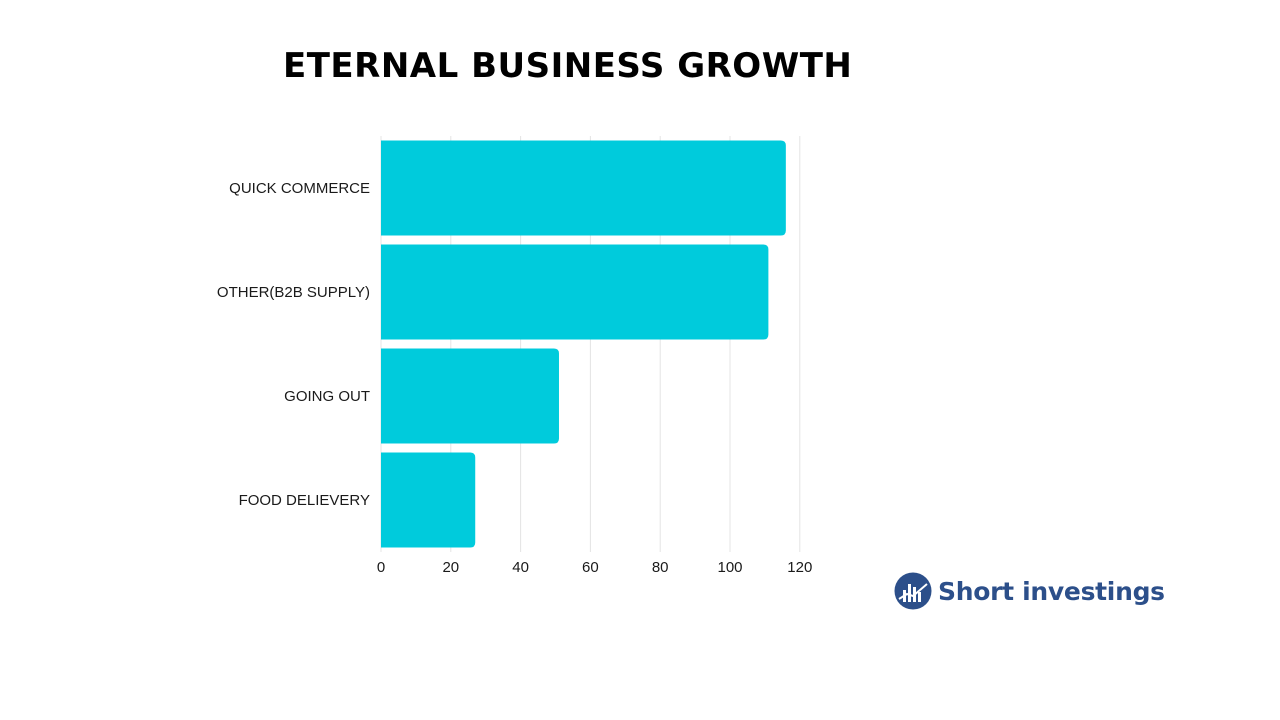 Image resolution: width=1280 pixels, height=720 pixels. What do you see at coordinates (381, 567) in the screenshot?
I see `x-tick-label-0: 0` at bounding box center [381, 567].